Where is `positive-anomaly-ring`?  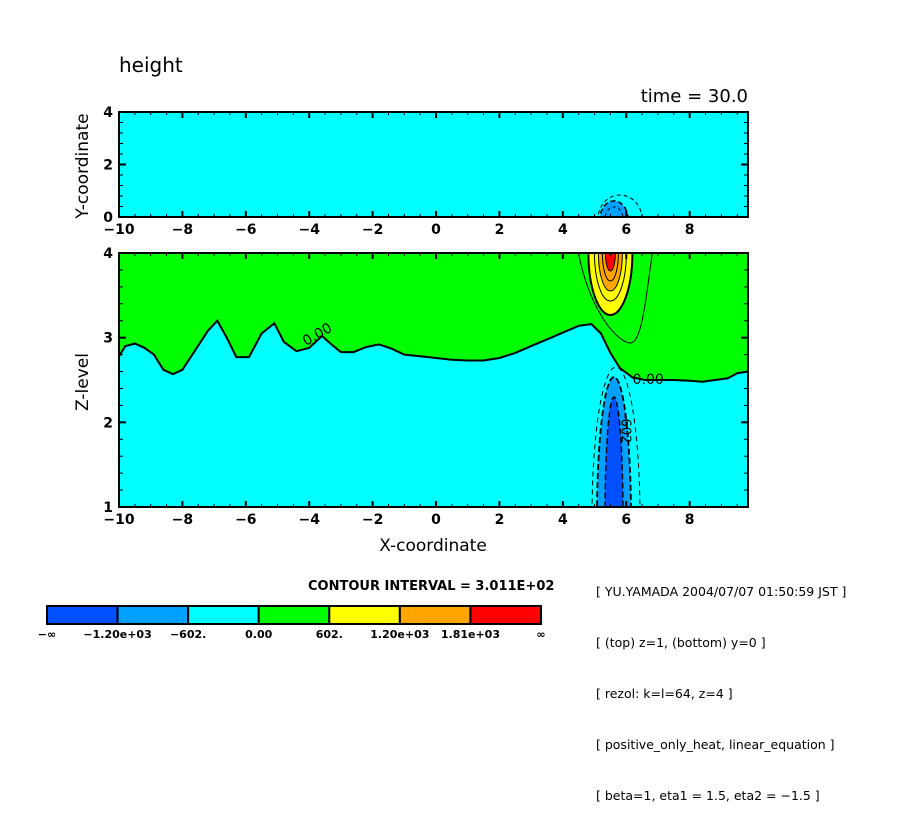
positive-anomaly-ring is located at coordinates (610, 262).